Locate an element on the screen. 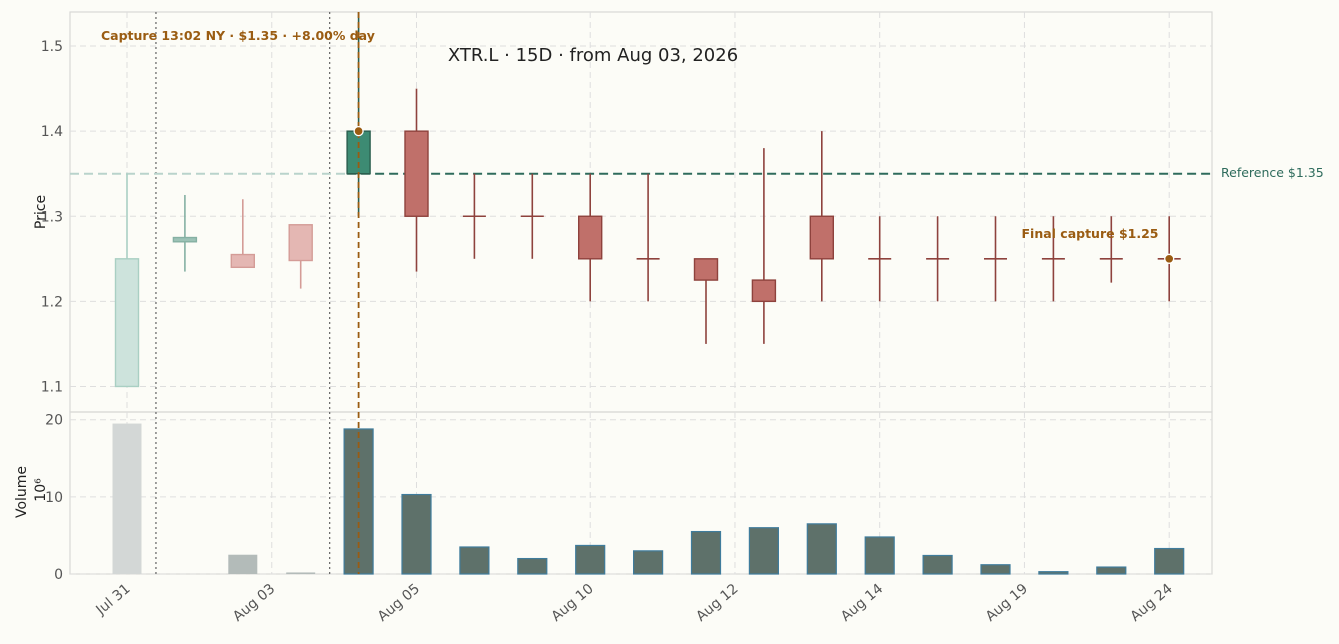  capture-annotation: Capture 13:02 NY · $1.35 · +8.00% day is located at coordinates (238, 35).